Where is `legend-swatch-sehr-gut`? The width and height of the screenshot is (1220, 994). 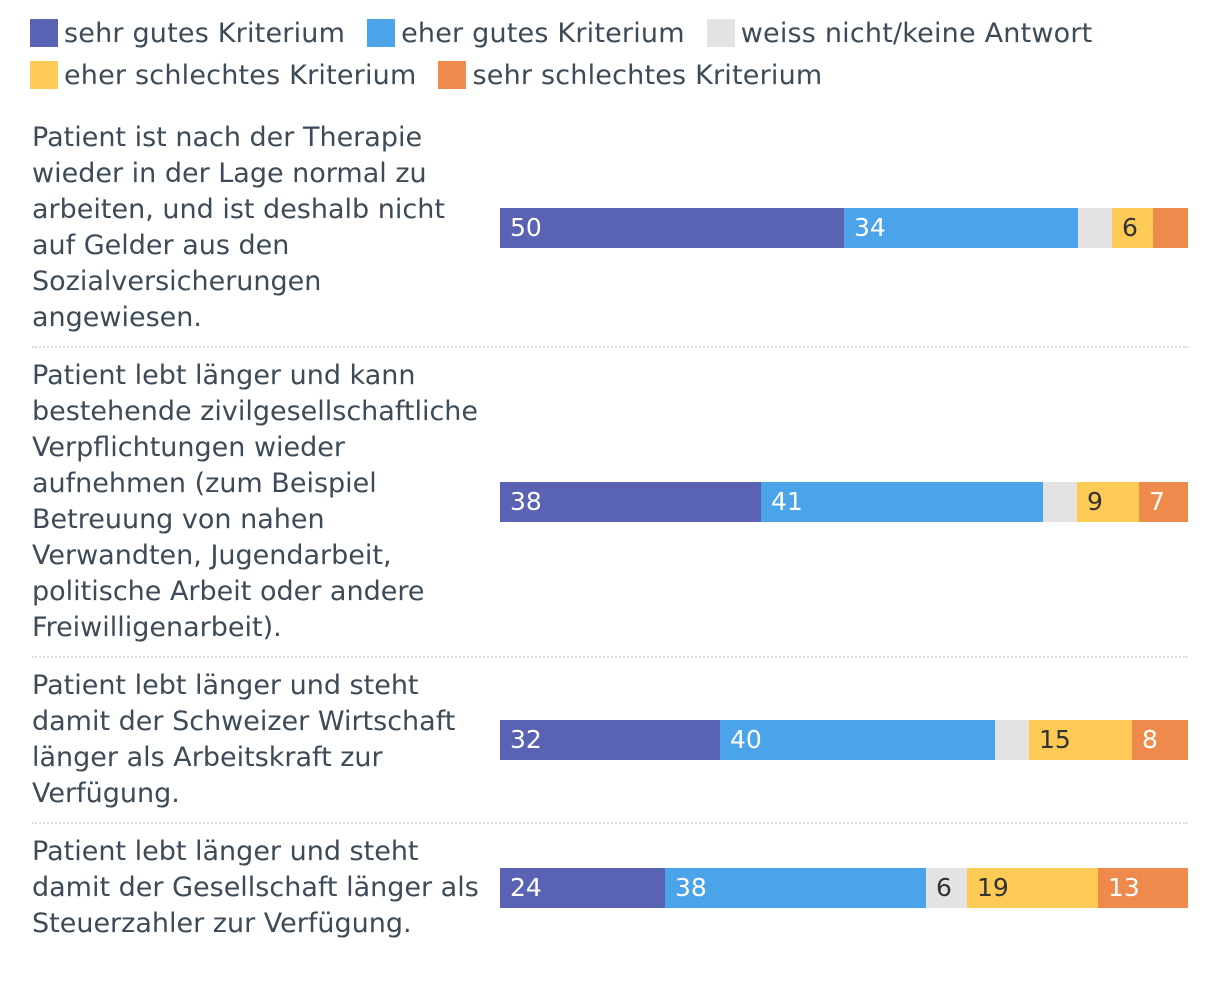 legend-swatch-sehr-gut is located at coordinates (44, 33).